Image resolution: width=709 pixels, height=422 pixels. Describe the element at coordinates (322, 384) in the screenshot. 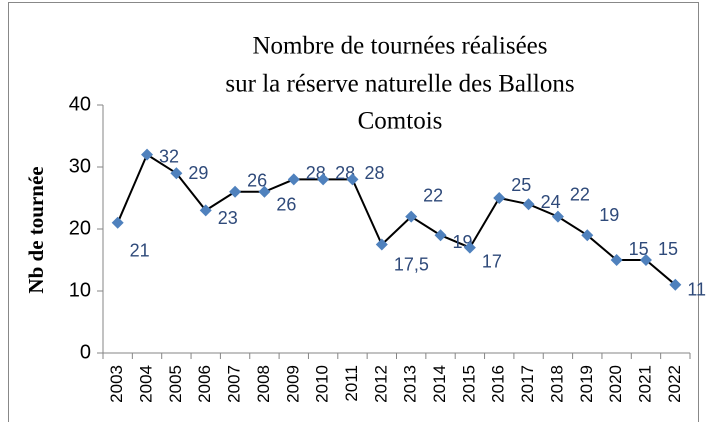

I see `x-tick-label: 2010` at that location.